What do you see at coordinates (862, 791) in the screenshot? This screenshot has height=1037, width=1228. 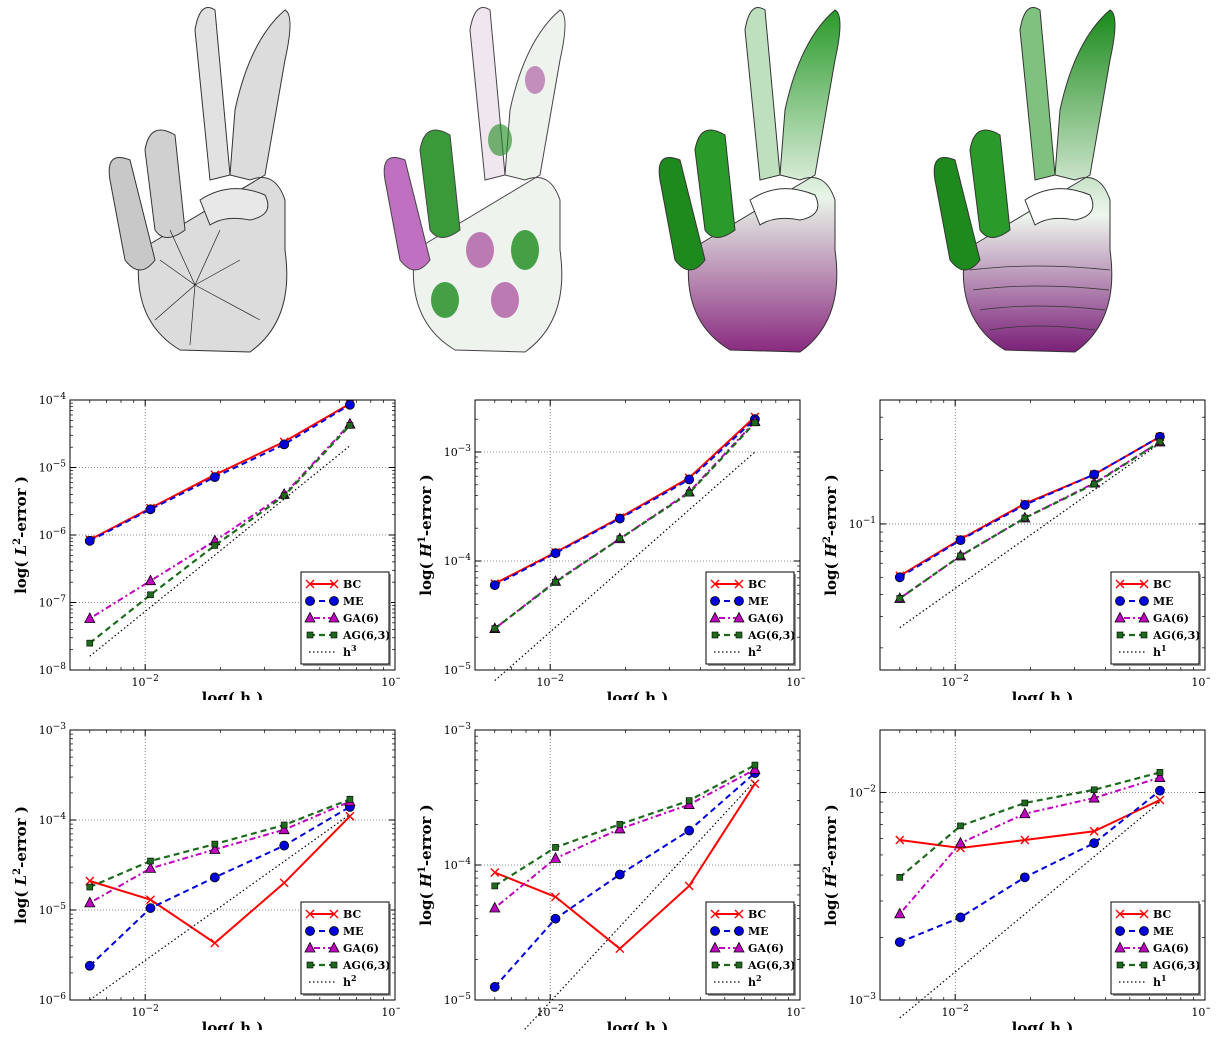 I see `y-tick-label: 10⁻²` at bounding box center [862, 791].